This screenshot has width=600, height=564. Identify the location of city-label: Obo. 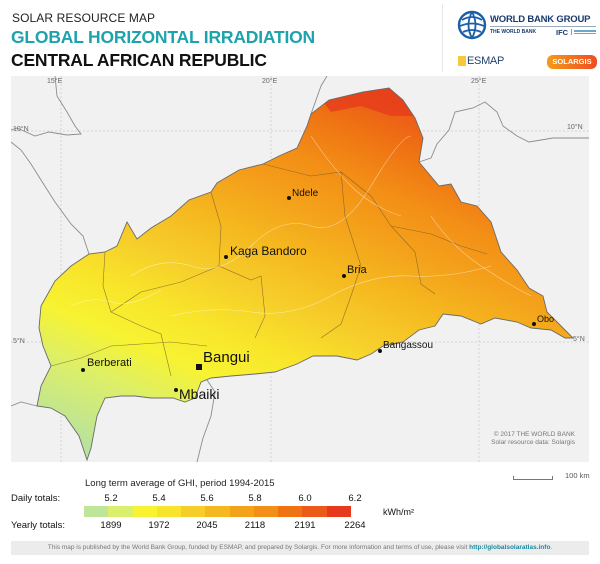
(546, 319).